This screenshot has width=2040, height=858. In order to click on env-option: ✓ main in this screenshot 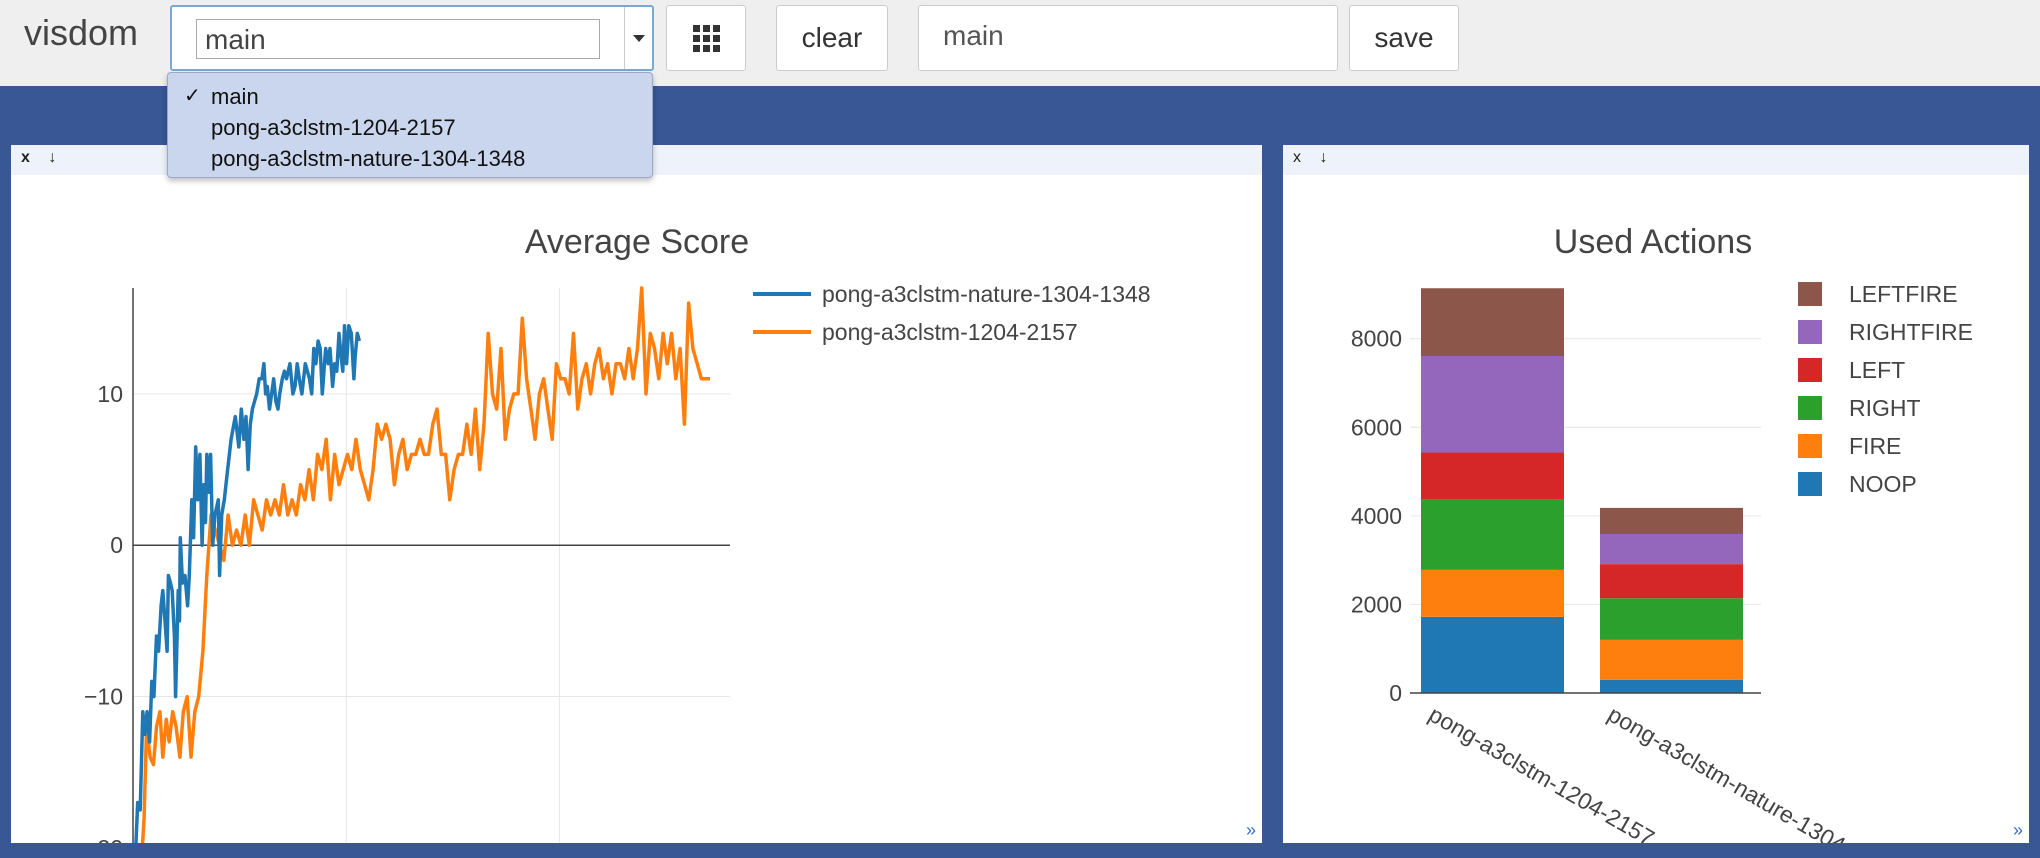, I will do `click(410, 96)`.